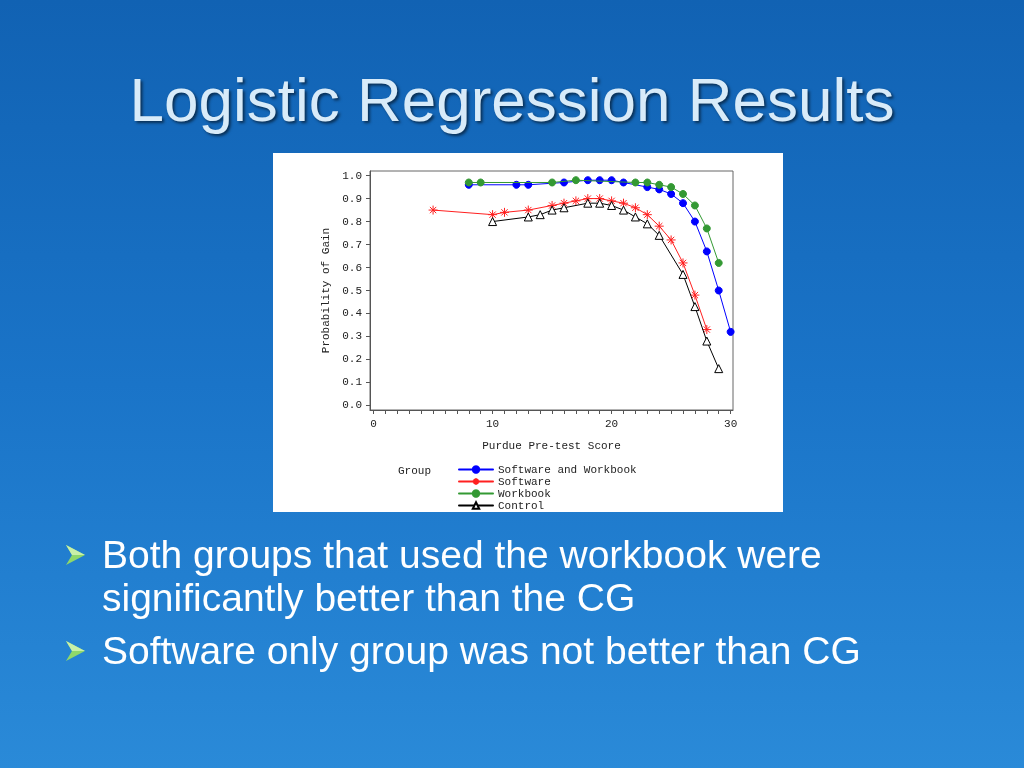 The image size is (1024, 768). I want to click on y-tick-label: 0.7, so click(352, 244).